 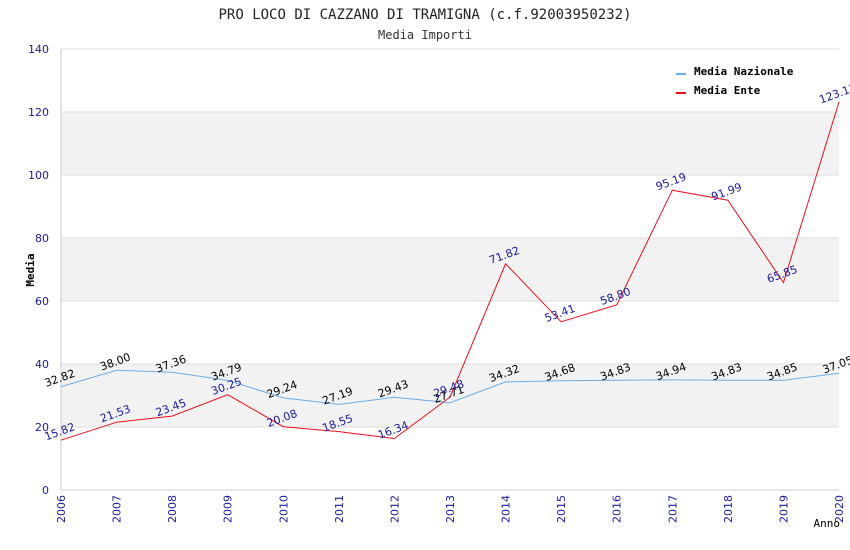 What do you see at coordinates (38, 49) in the screenshot?
I see `y-tick-label: 140` at bounding box center [38, 49].